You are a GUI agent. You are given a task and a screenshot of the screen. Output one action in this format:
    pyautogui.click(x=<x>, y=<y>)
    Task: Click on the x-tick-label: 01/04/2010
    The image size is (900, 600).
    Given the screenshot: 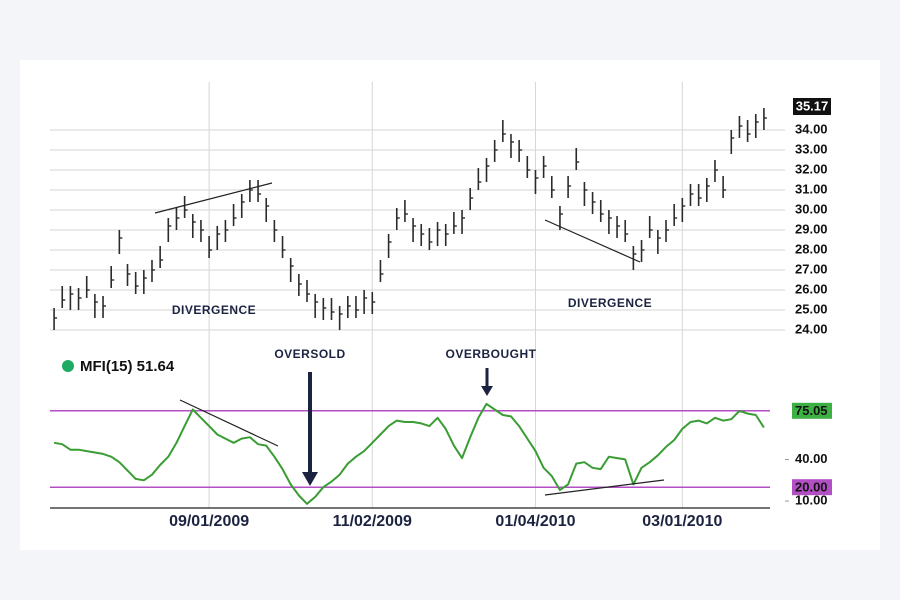 What is the action you would take?
    pyautogui.click(x=535, y=521)
    